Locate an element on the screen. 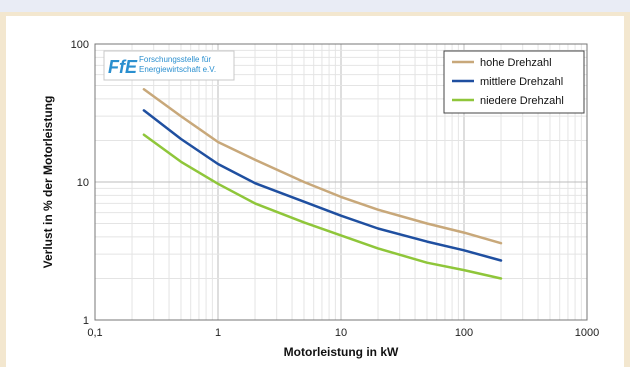 This screenshot has width=630, height=367. logo-line-2: Energiewirtschaft e.V. is located at coordinates (177, 69).